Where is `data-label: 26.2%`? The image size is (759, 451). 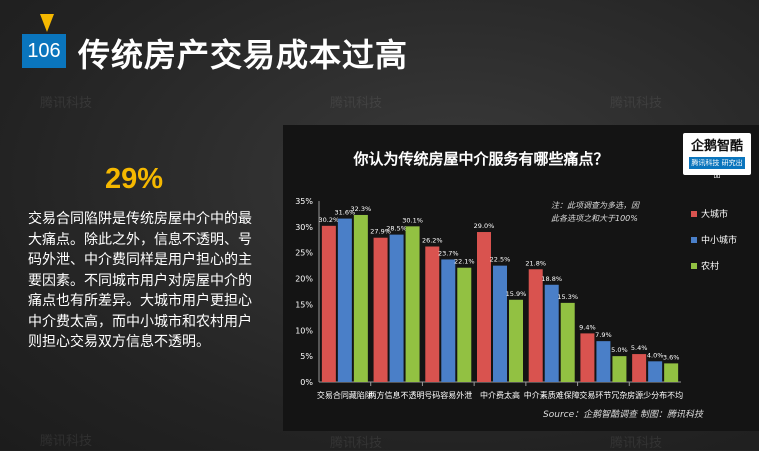 data-label: 26.2% is located at coordinates (432, 241).